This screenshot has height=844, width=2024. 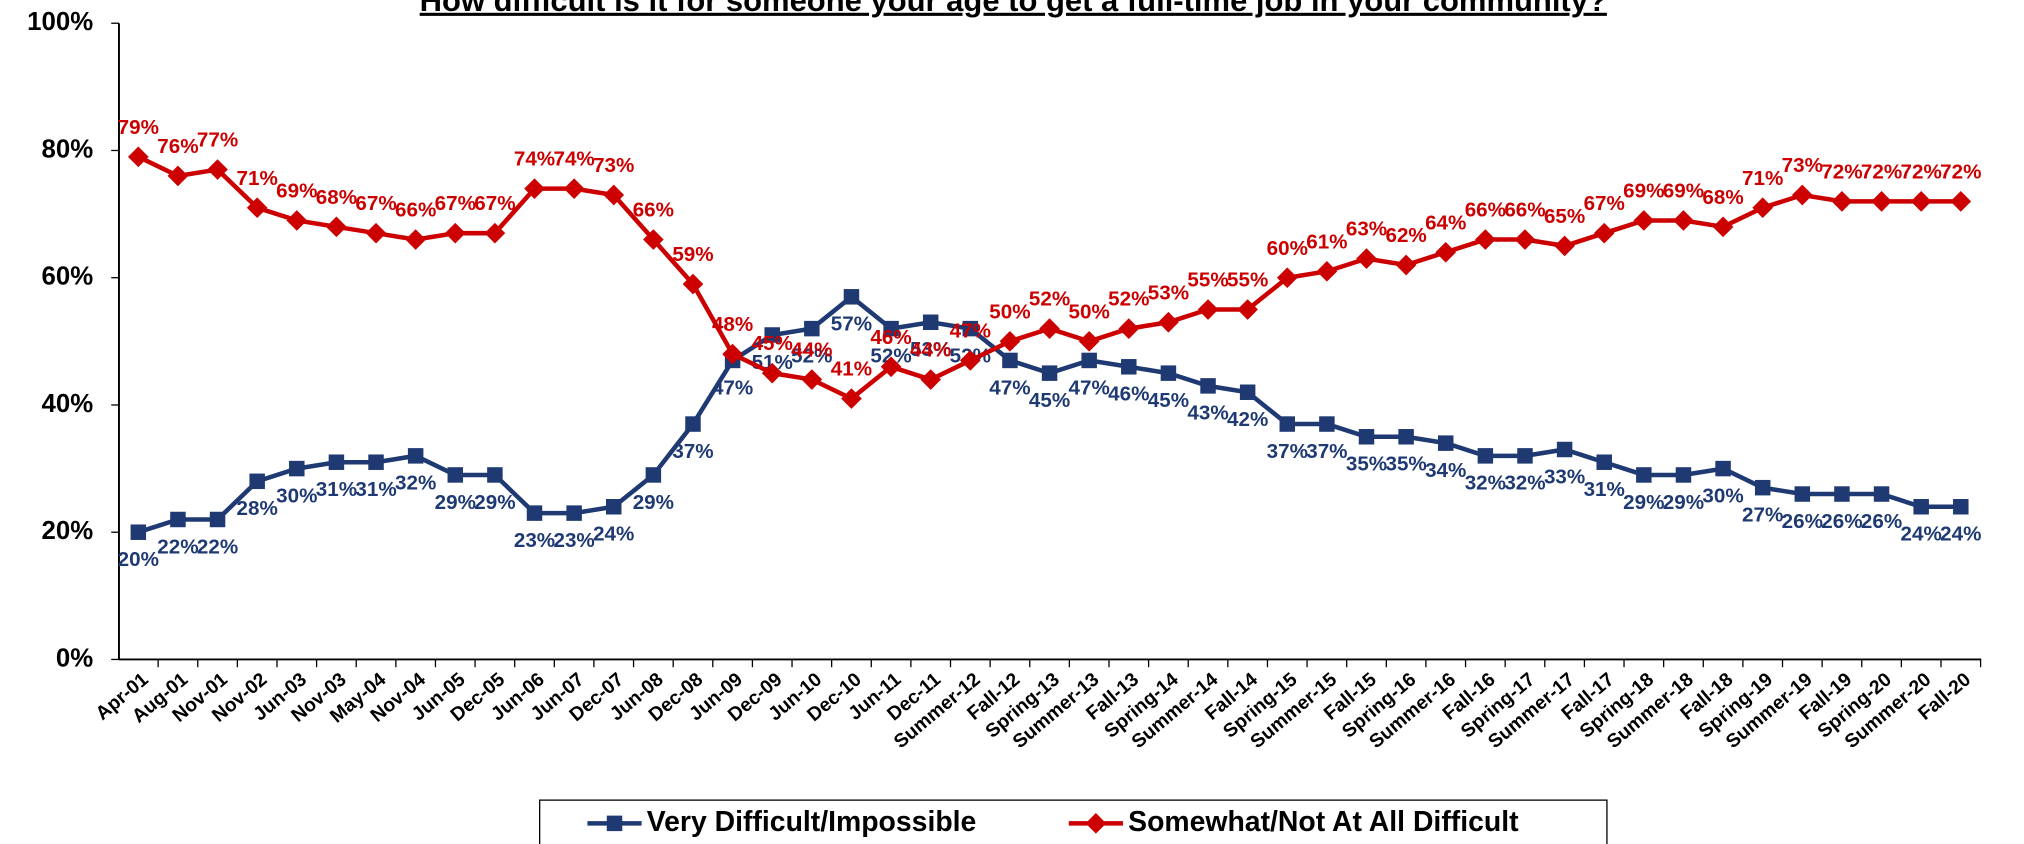 I want to click on data-label: 22%, so click(x=217, y=546).